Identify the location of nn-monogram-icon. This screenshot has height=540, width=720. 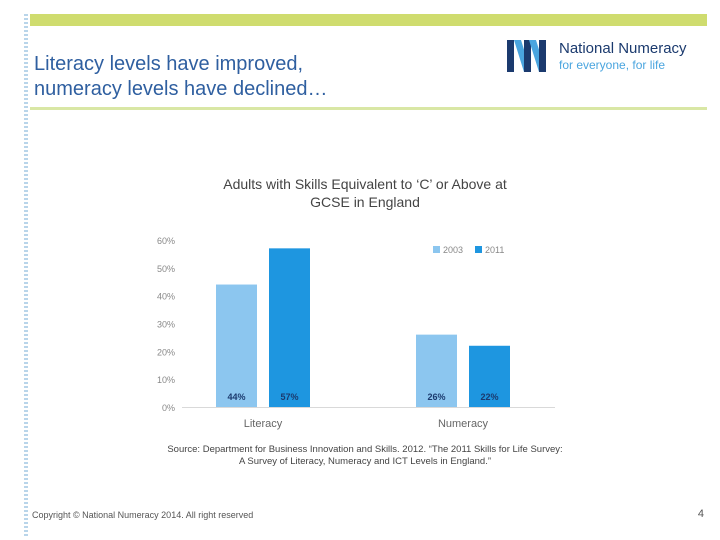
(526, 56).